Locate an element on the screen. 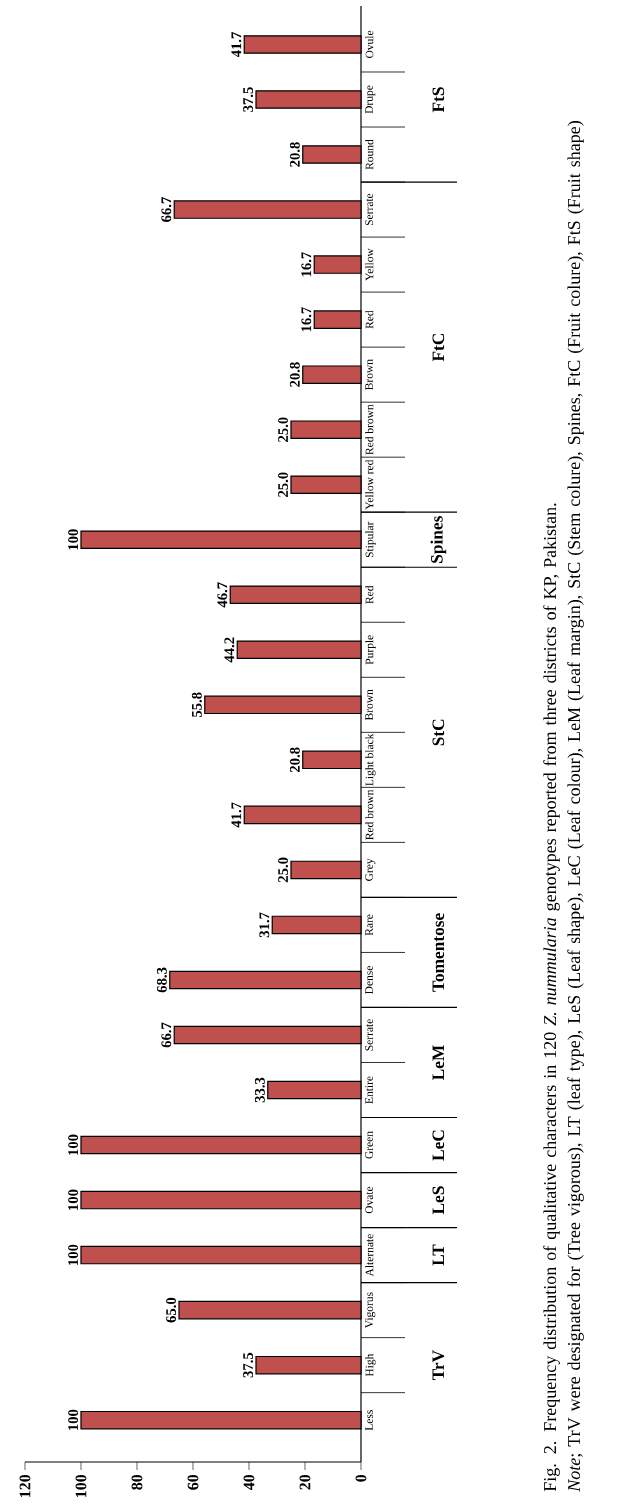 Image resolution: width=621 pixels, height=1506 pixels. y-tick-label: Yellow is located at coordinates (369, 264).